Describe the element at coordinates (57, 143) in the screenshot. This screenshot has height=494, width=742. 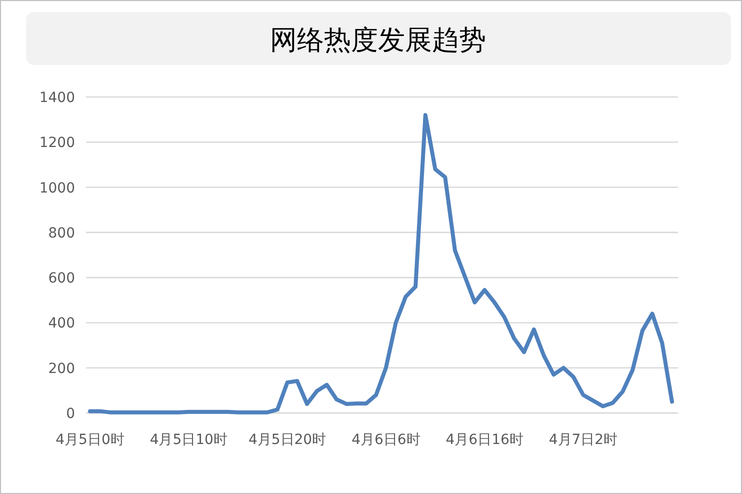
I see `y-tick-label: 1200` at that location.